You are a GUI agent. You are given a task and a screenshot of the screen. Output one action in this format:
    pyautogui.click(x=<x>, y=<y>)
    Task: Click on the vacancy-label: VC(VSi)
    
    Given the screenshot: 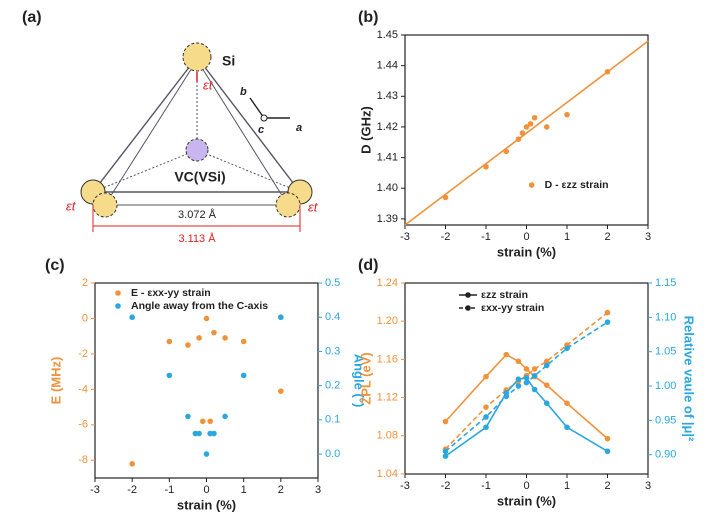 What is the action you would take?
    pyautogui.click(x=199, y=177)
    